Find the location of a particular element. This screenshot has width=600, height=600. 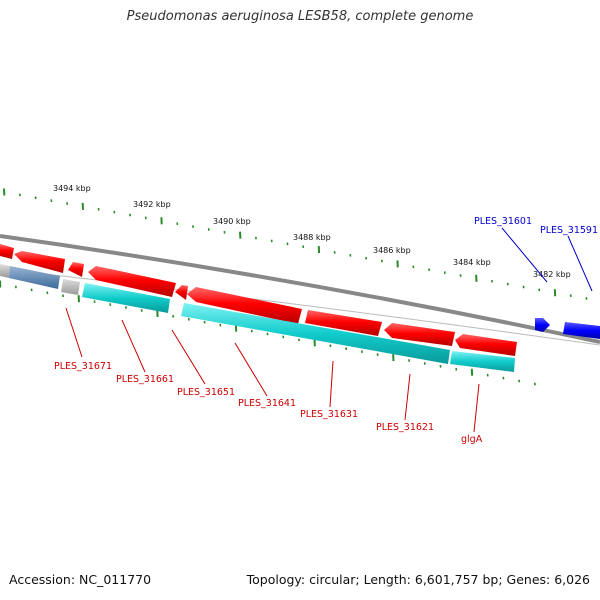

gene-label: PLES_31601 is located at coordinates (503, 221).